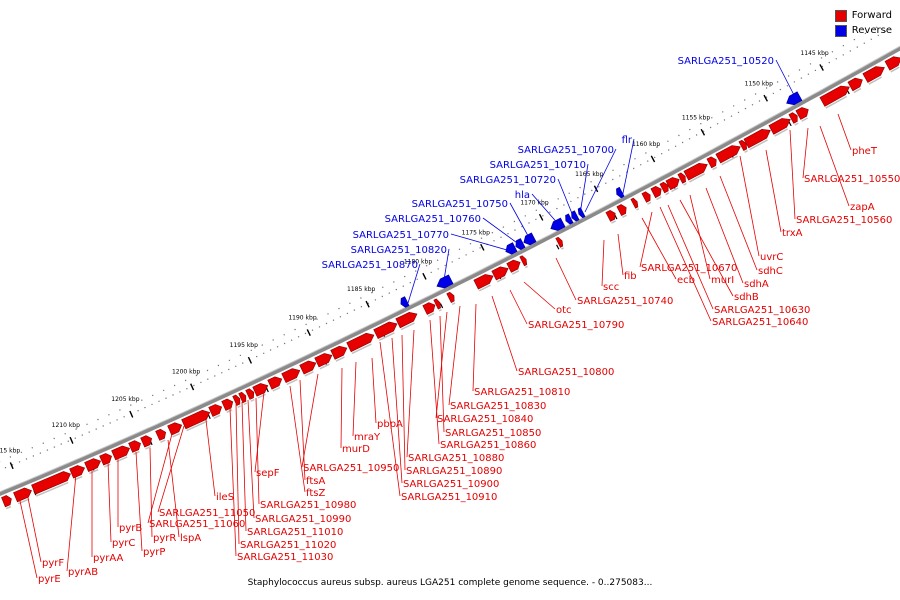 The image size is (900, 600). What do you see at coordinates (627, 140) in the screenshot?
I see `gene-label-text: flr` at bounding box center [627, 140].